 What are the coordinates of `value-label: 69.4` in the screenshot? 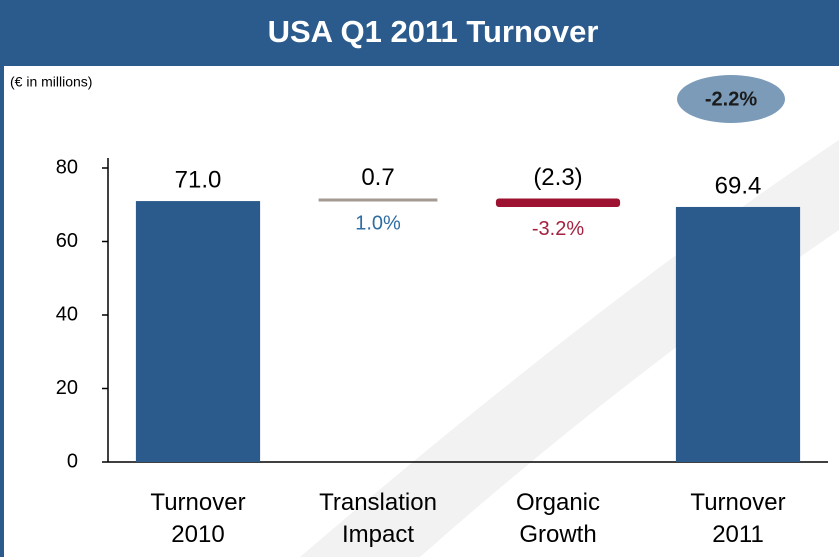 It's located at (738, 185).